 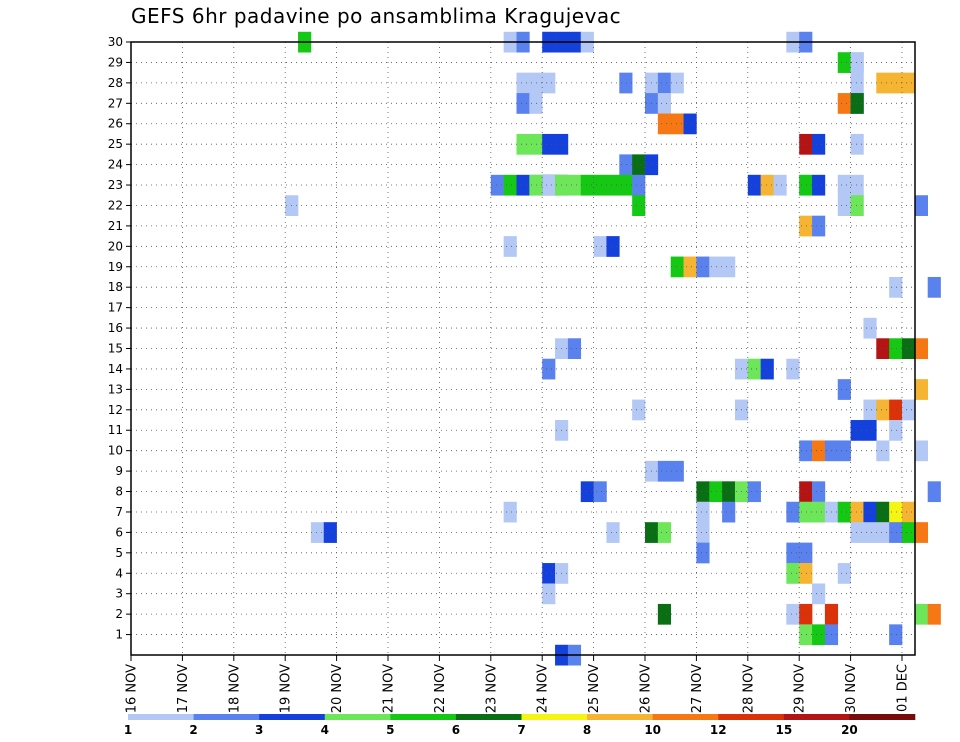 What do you see at coordinates (748, 688) in the screenshot?
I see `x-tick-label: 28 NOV` at bounding box center [748, 688].